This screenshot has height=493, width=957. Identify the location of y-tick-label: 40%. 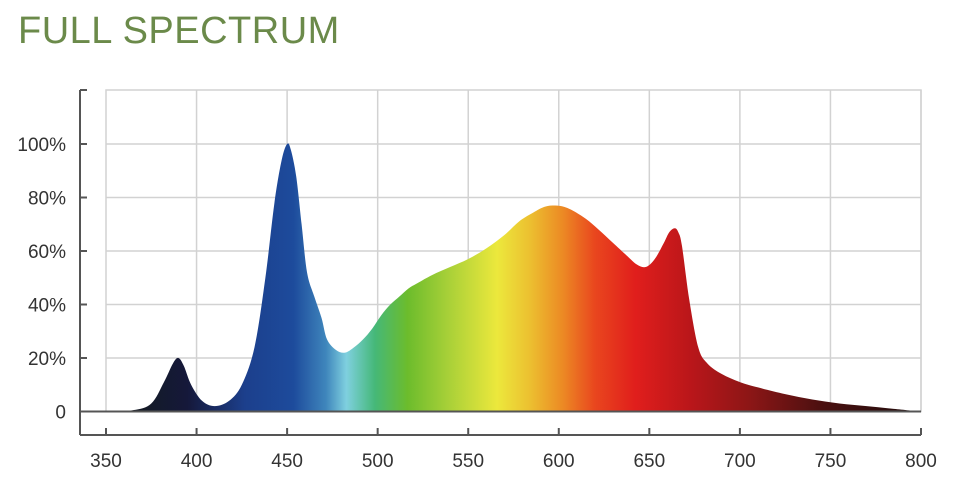
(47, 306).